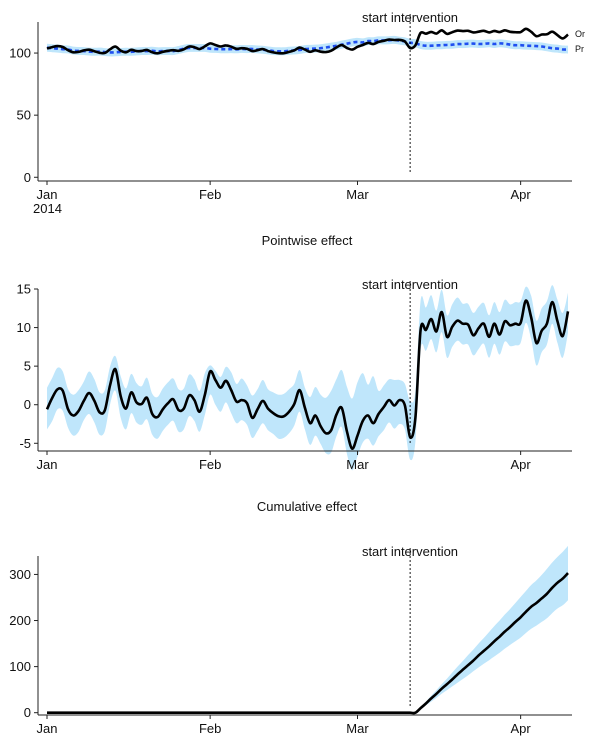  Describe the element at coordinates (410, 17) in the screenshot. I see `annotation-original: start intervention` at that location.